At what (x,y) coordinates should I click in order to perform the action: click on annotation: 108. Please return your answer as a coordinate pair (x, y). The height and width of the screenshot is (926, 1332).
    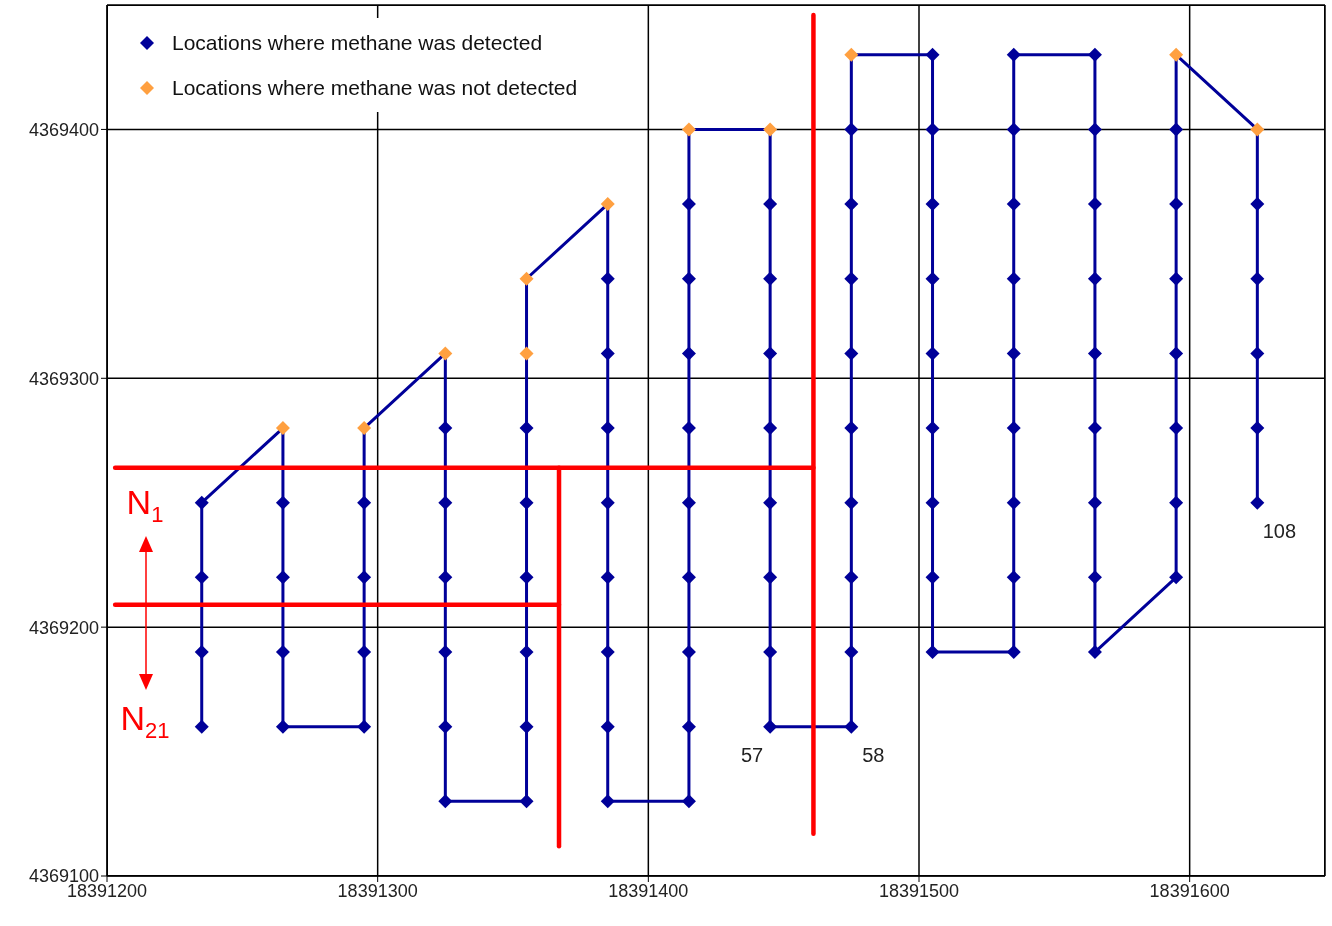
    Looking at the image, I should click on (1279, 530).